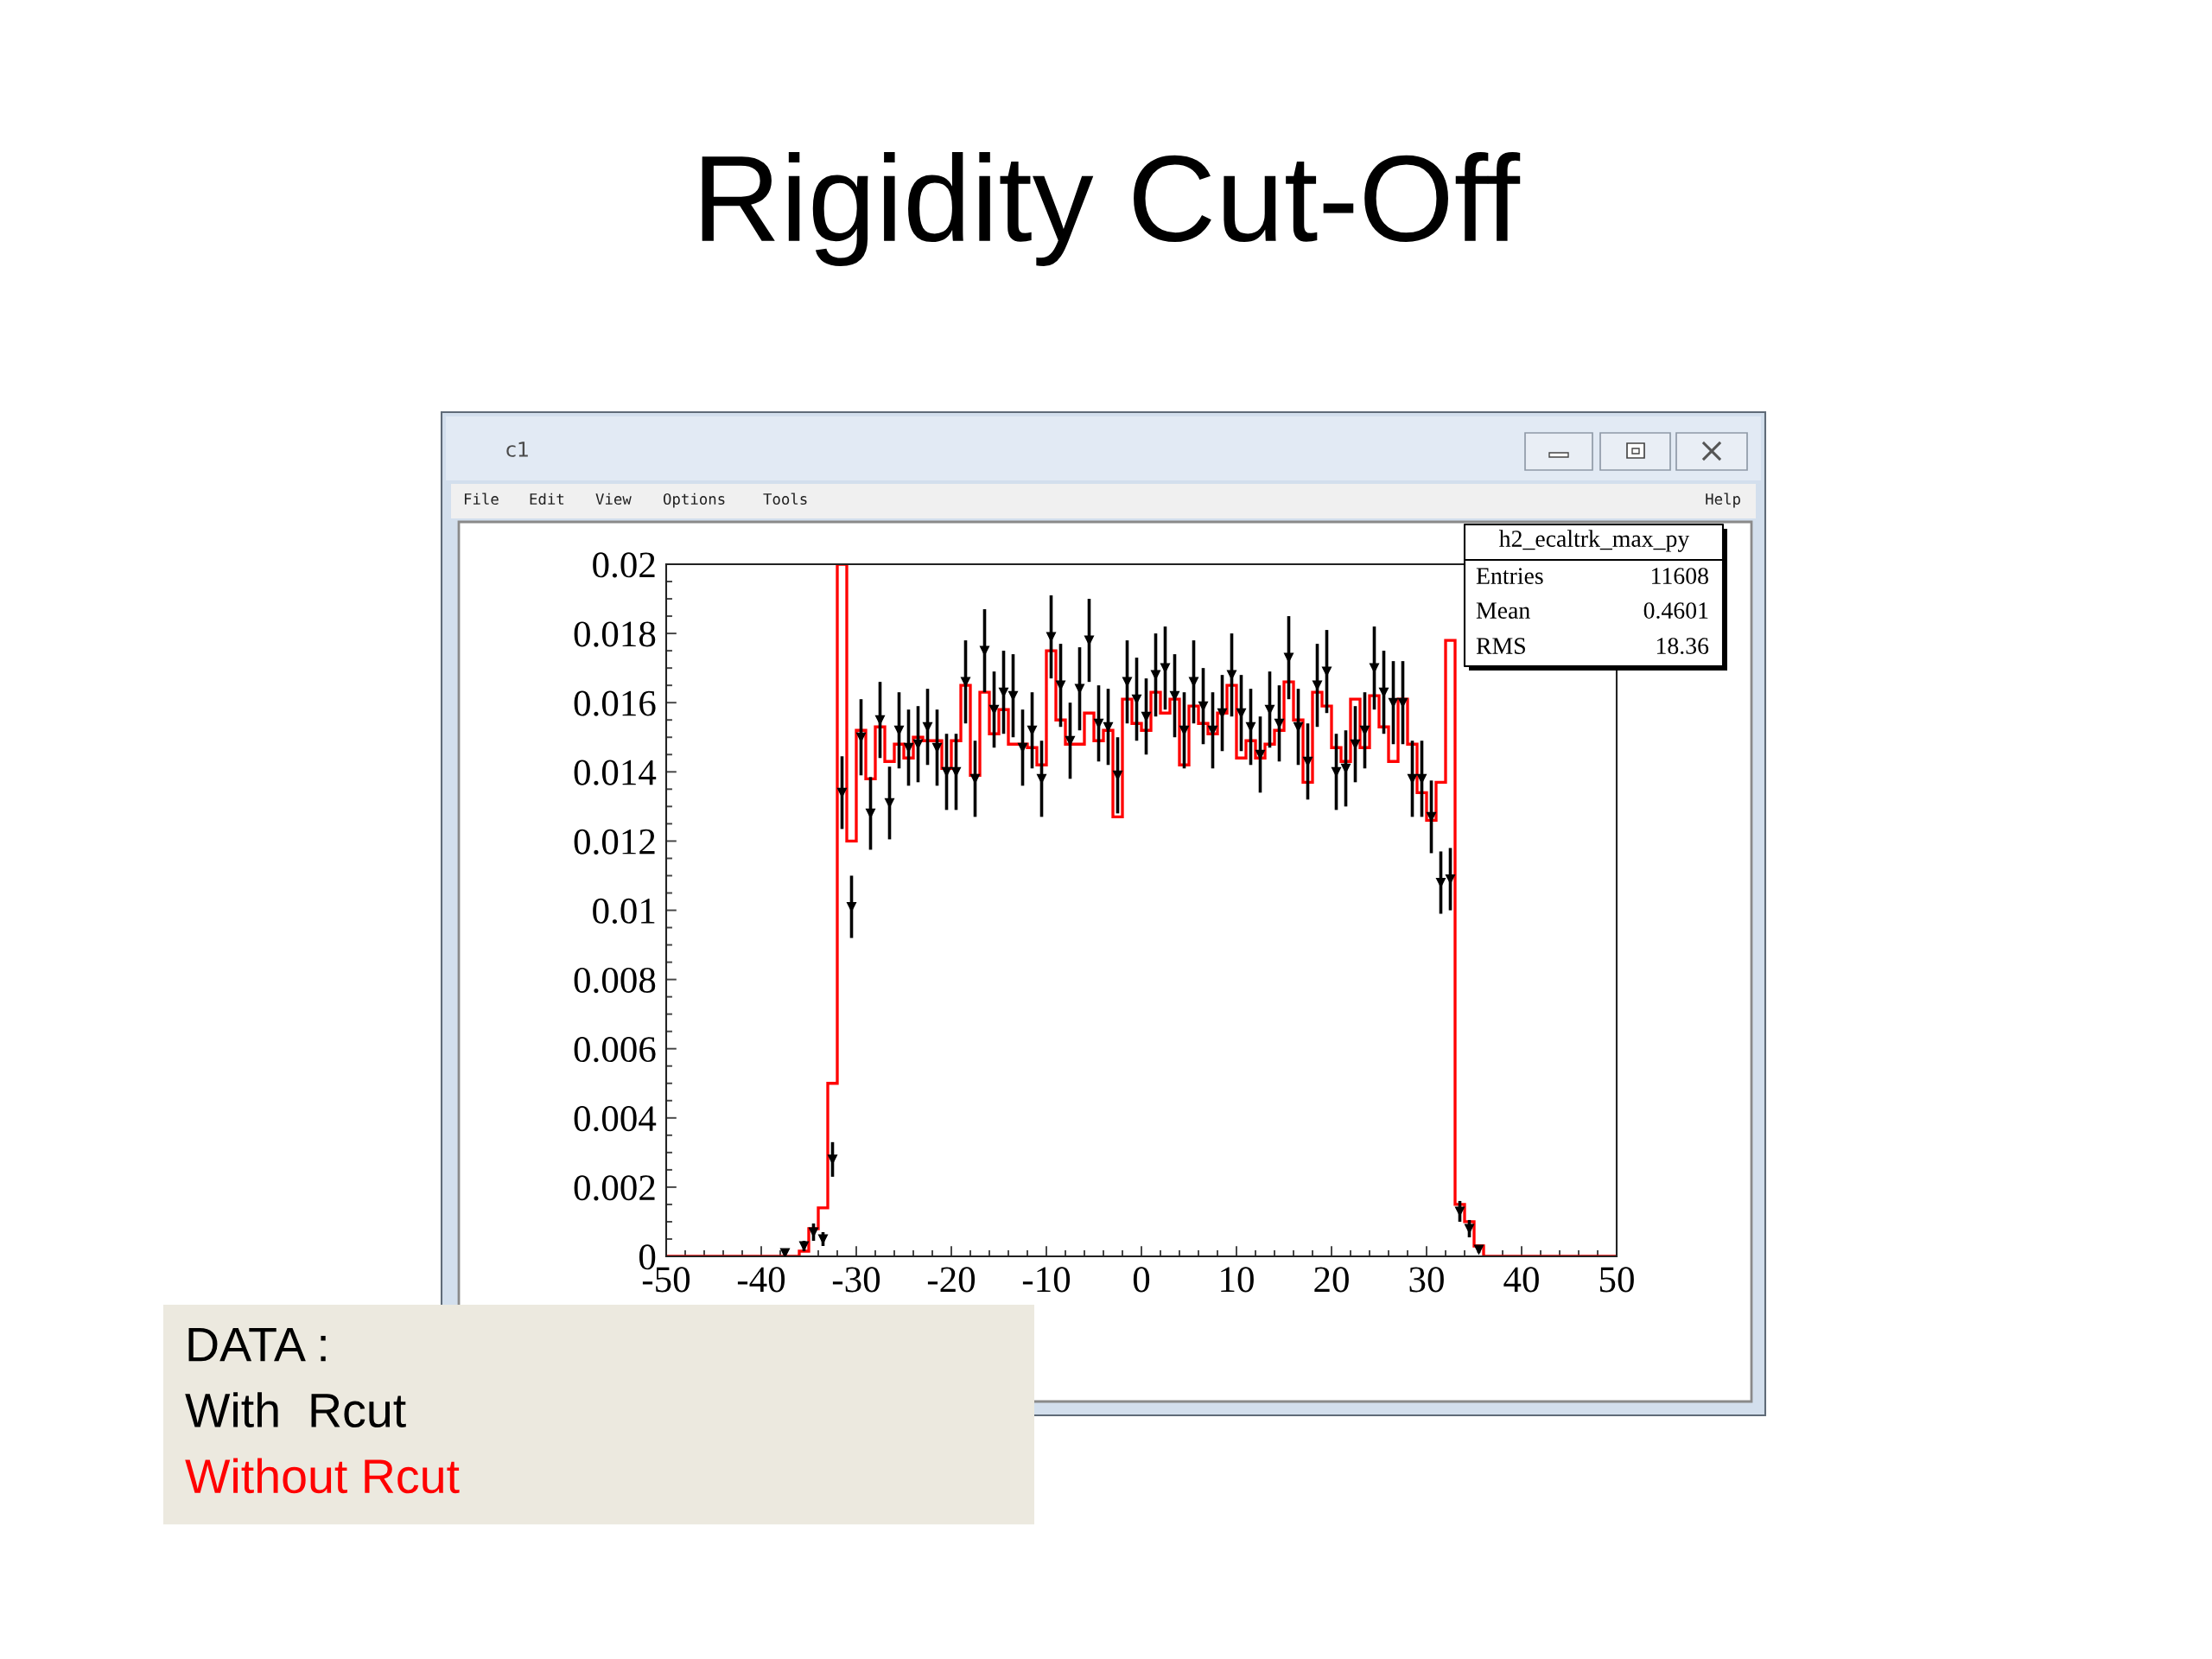 The height and width of the screenshot is (1659, 2212). What do you see at coordinates (614, 1188) in the screenshot?
I see `y-tick-label: 0.002` at bounding box center [614, 1188].